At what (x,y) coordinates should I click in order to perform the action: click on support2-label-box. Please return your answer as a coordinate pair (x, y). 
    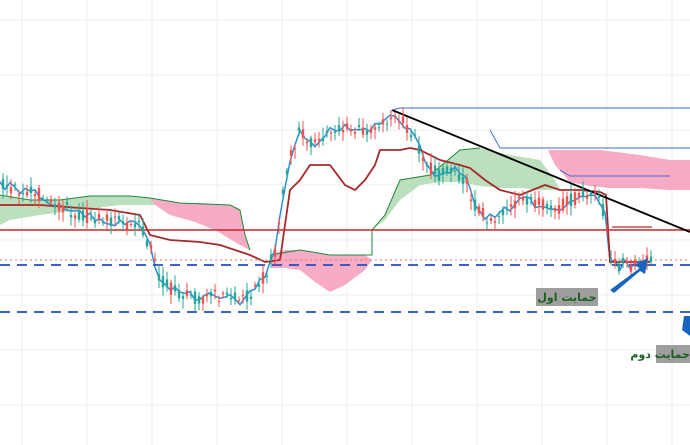
    Looking at the image, I should click on (673, 354).